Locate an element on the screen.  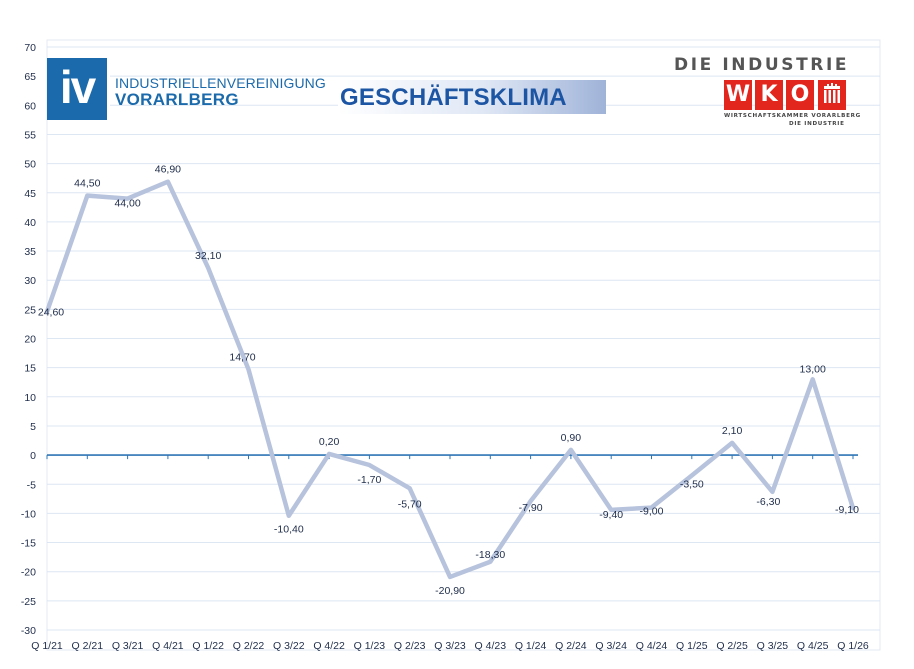
x-tick-label: Q 1/23 is located at coordinates (370, 646).